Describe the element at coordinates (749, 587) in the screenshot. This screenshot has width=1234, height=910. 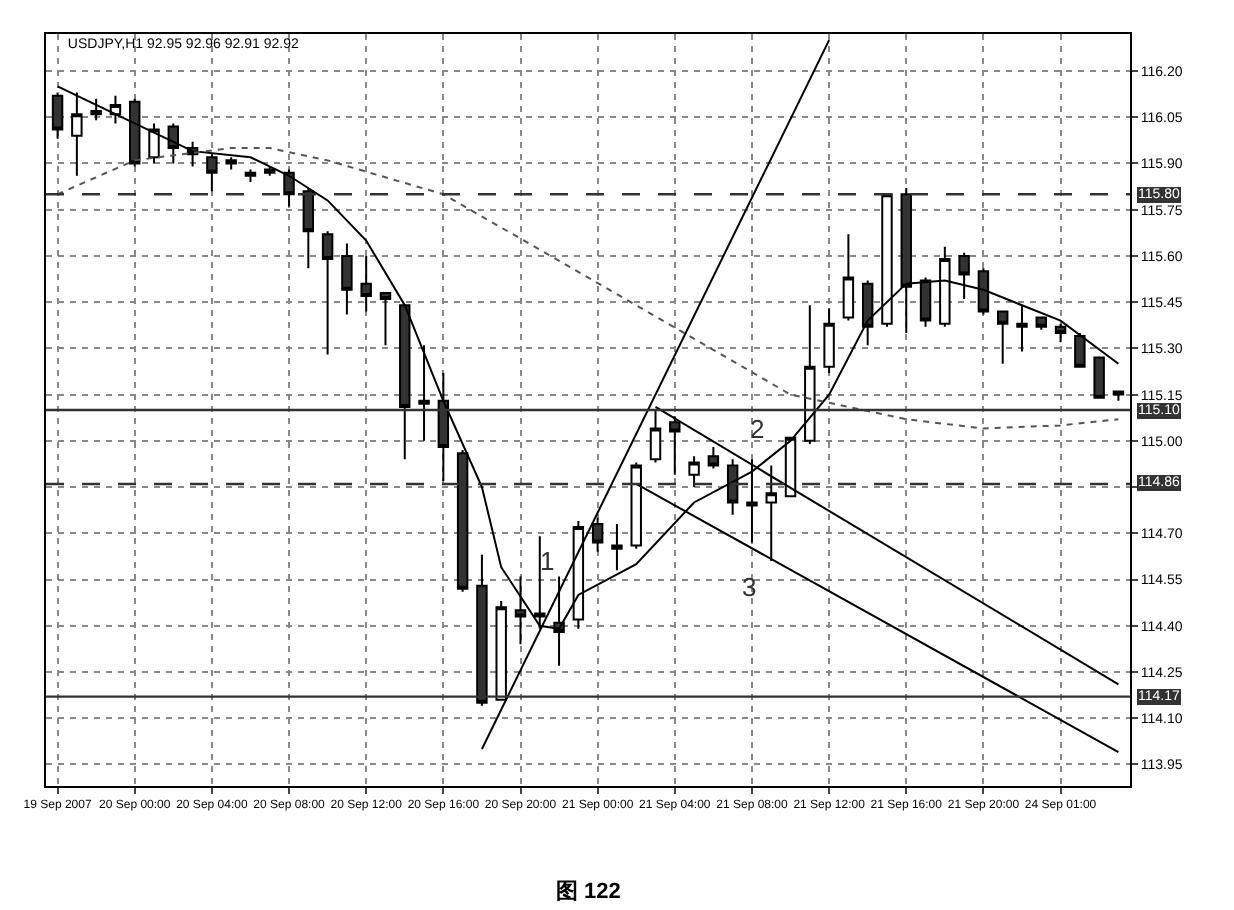
I see `annotation: 3` at that location.